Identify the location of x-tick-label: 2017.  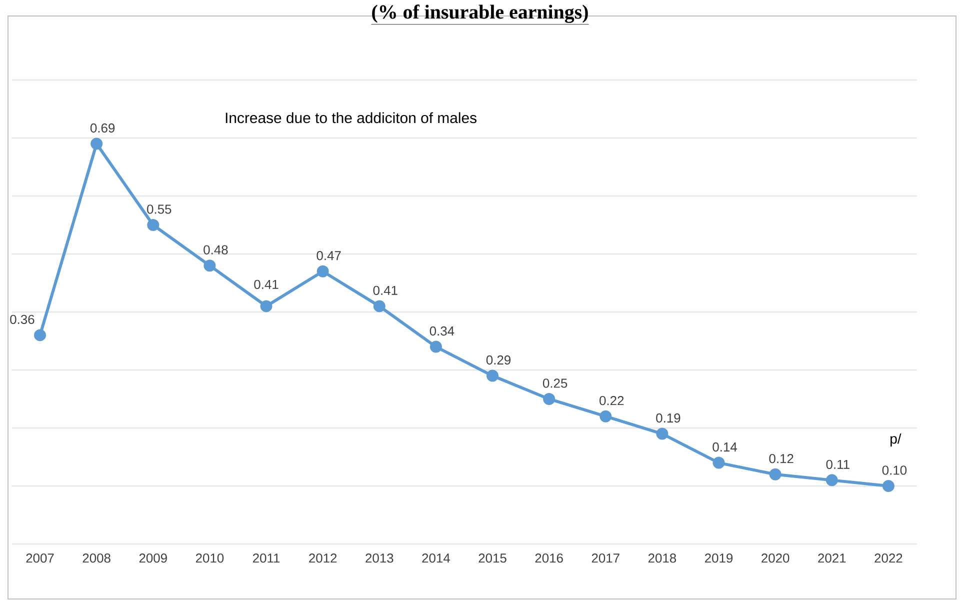
(606, 558).